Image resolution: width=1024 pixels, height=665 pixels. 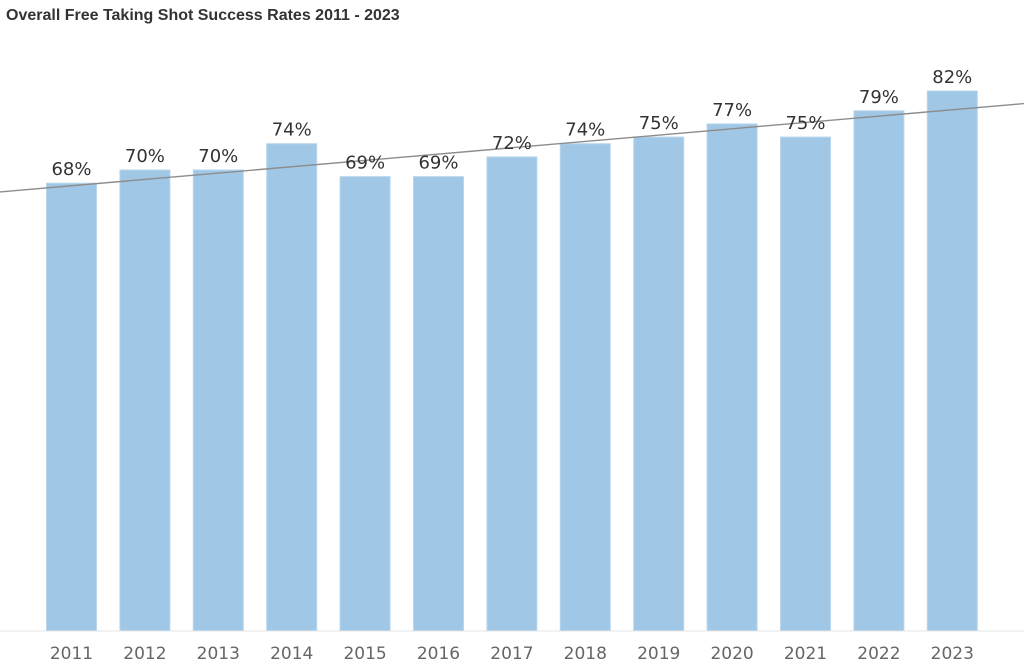 I want to click on x-tick-label-2019: 2019, so click(x=658, y=654).